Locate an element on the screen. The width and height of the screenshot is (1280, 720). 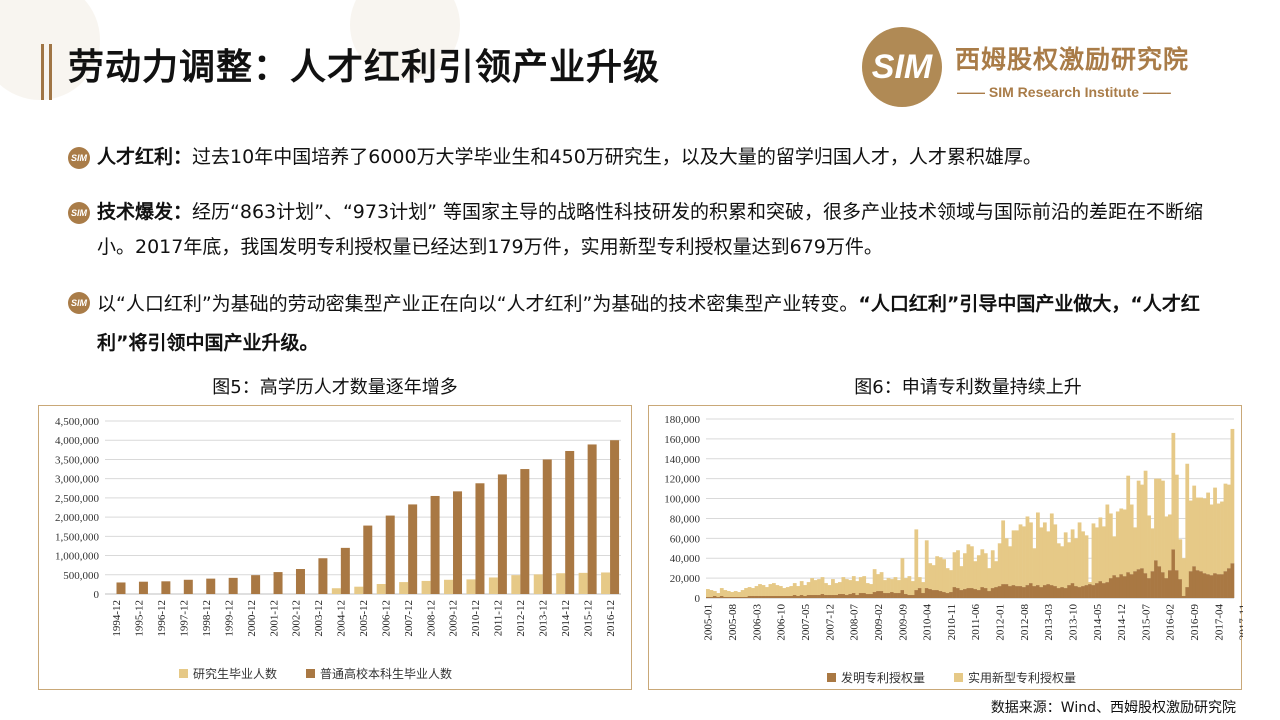
y-tick-label: 180,000 is located at coordinates (682, 420).